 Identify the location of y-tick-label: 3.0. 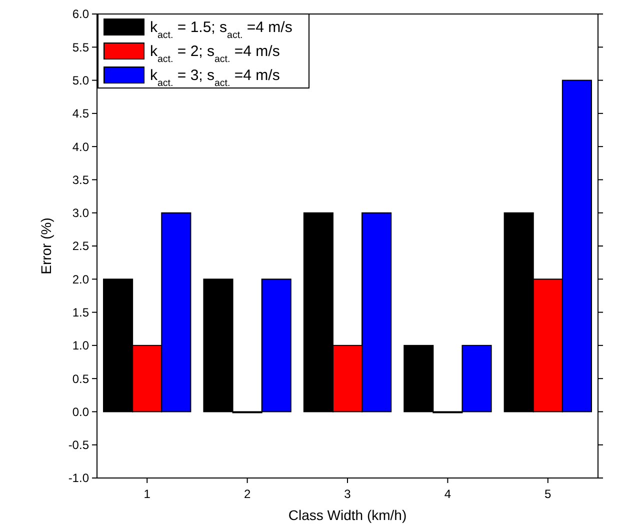
(81, 213).